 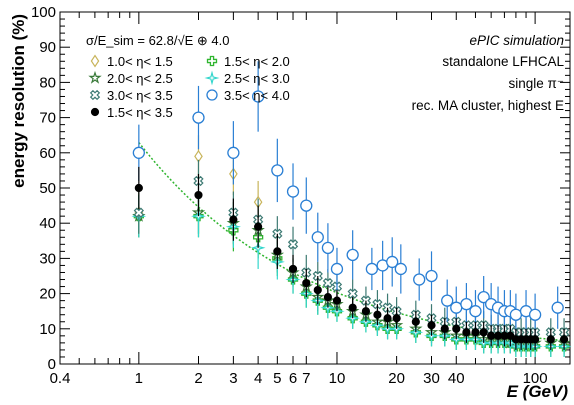 I want to click on x-tick-label: 2, so click(x=198, y=378).